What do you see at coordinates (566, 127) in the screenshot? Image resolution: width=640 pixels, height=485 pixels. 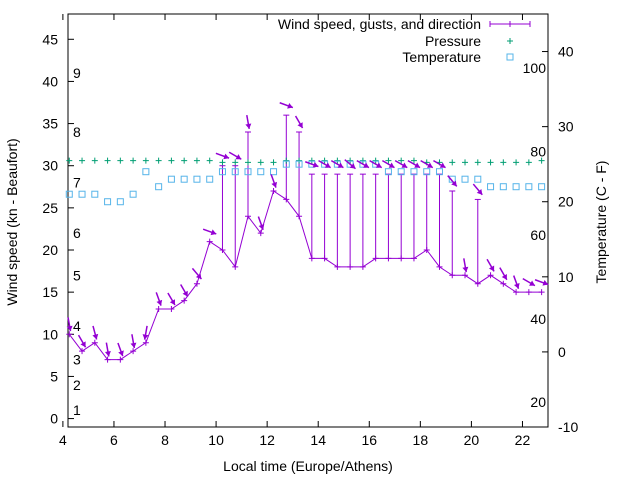 I see `y2-tick-label: 30` at bounding box center [566, 127].